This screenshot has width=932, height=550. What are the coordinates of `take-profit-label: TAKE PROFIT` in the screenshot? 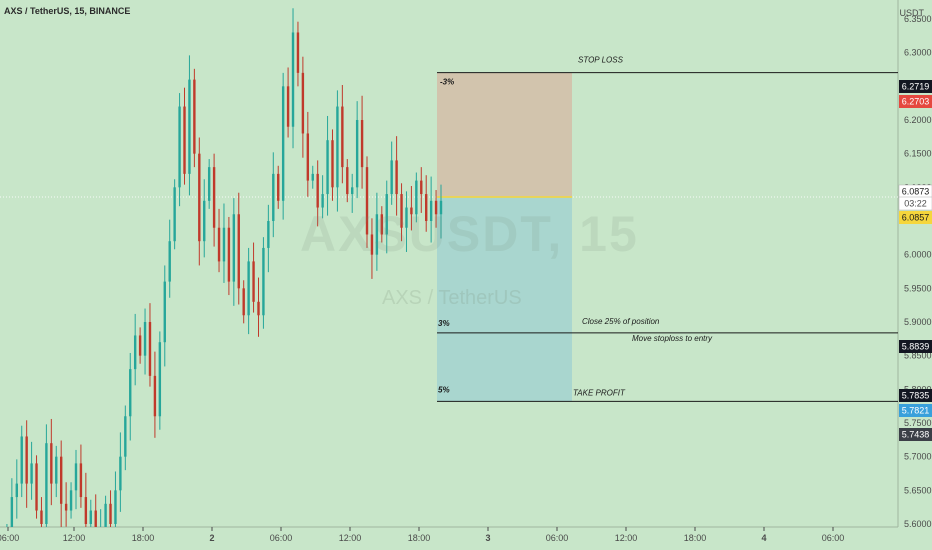 It's located at (599, 392).